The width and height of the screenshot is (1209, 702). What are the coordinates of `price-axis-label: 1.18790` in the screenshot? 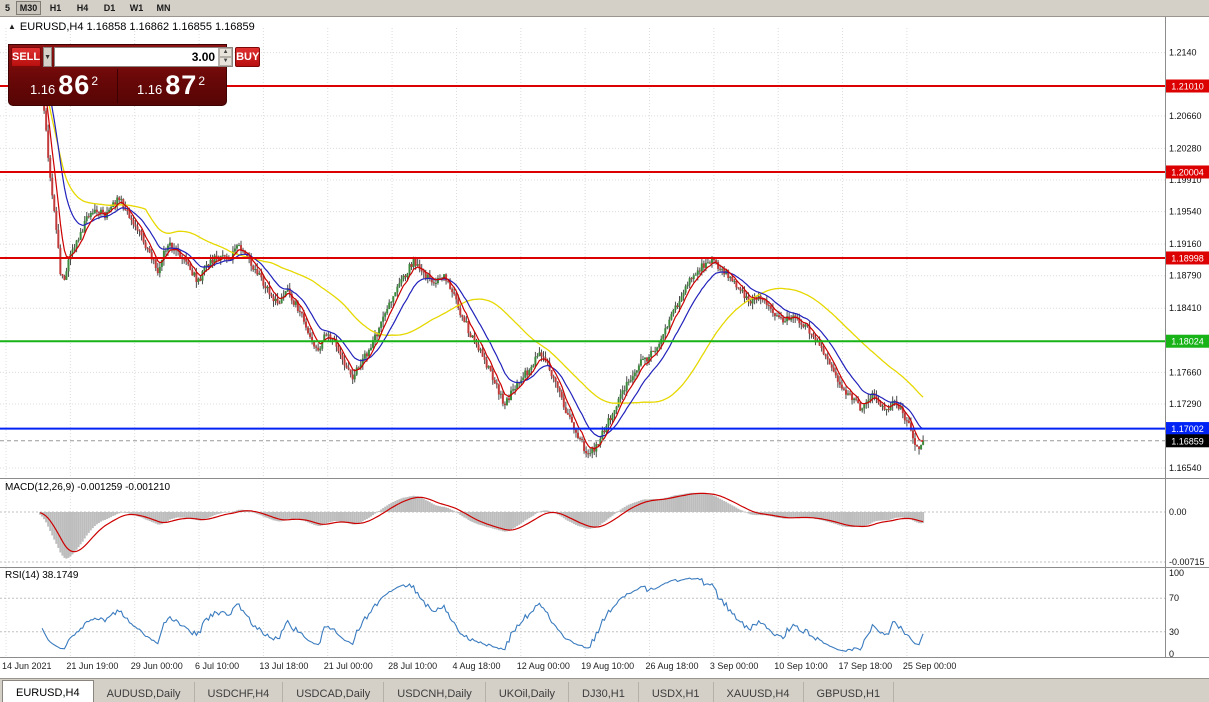 It's located at (1185, 276).